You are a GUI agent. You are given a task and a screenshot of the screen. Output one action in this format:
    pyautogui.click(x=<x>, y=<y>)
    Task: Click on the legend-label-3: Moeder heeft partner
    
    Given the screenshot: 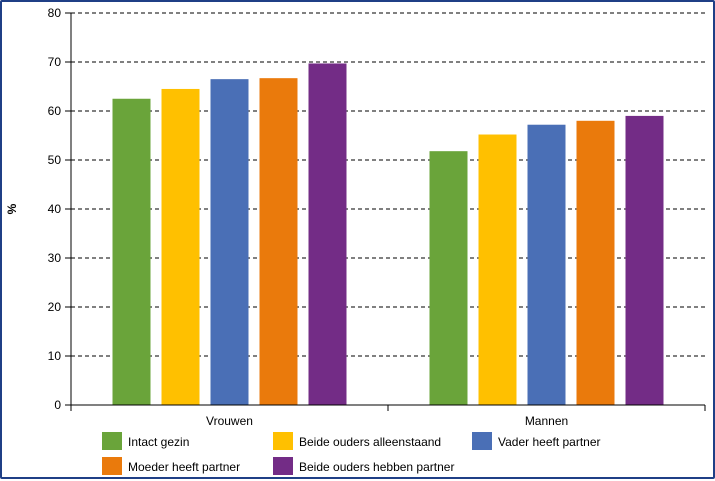 What is the action you would take?
    pyautogui.click(x=184, y=467)
    